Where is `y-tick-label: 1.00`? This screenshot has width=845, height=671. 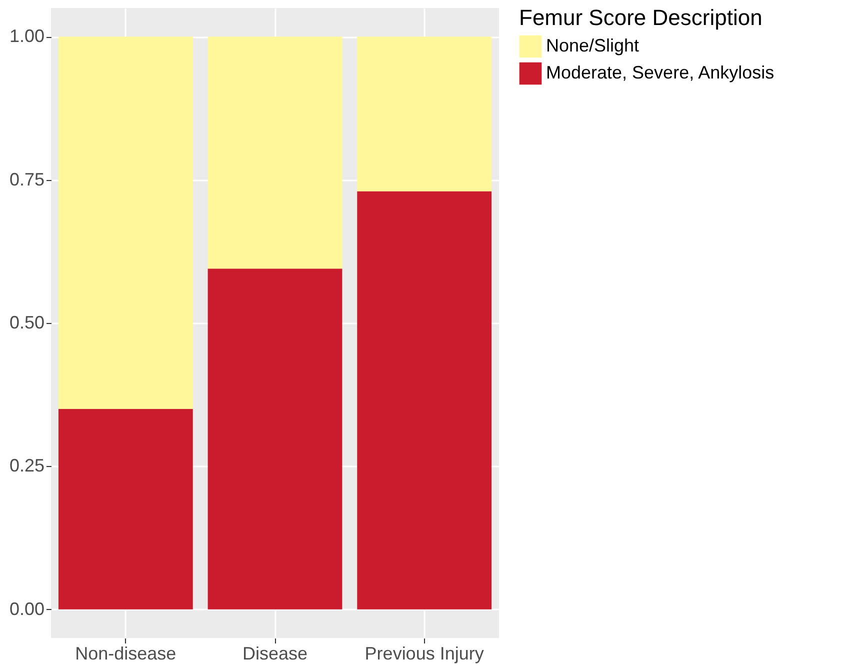 y-tick-label: 1.00 is located at coordinates (26, 36).